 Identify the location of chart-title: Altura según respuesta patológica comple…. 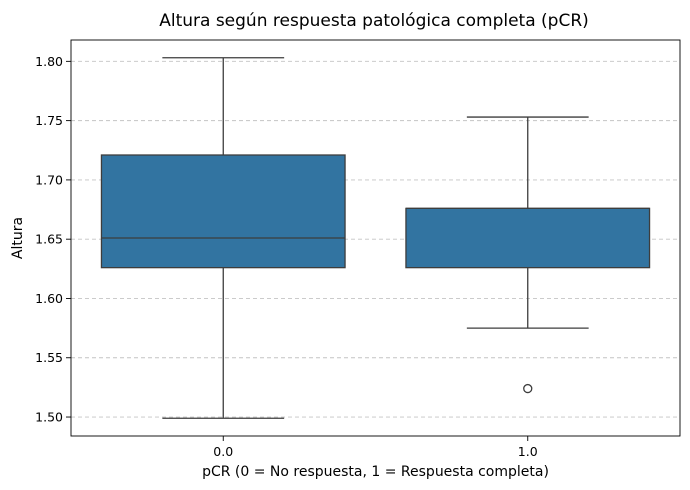
(374, 21).